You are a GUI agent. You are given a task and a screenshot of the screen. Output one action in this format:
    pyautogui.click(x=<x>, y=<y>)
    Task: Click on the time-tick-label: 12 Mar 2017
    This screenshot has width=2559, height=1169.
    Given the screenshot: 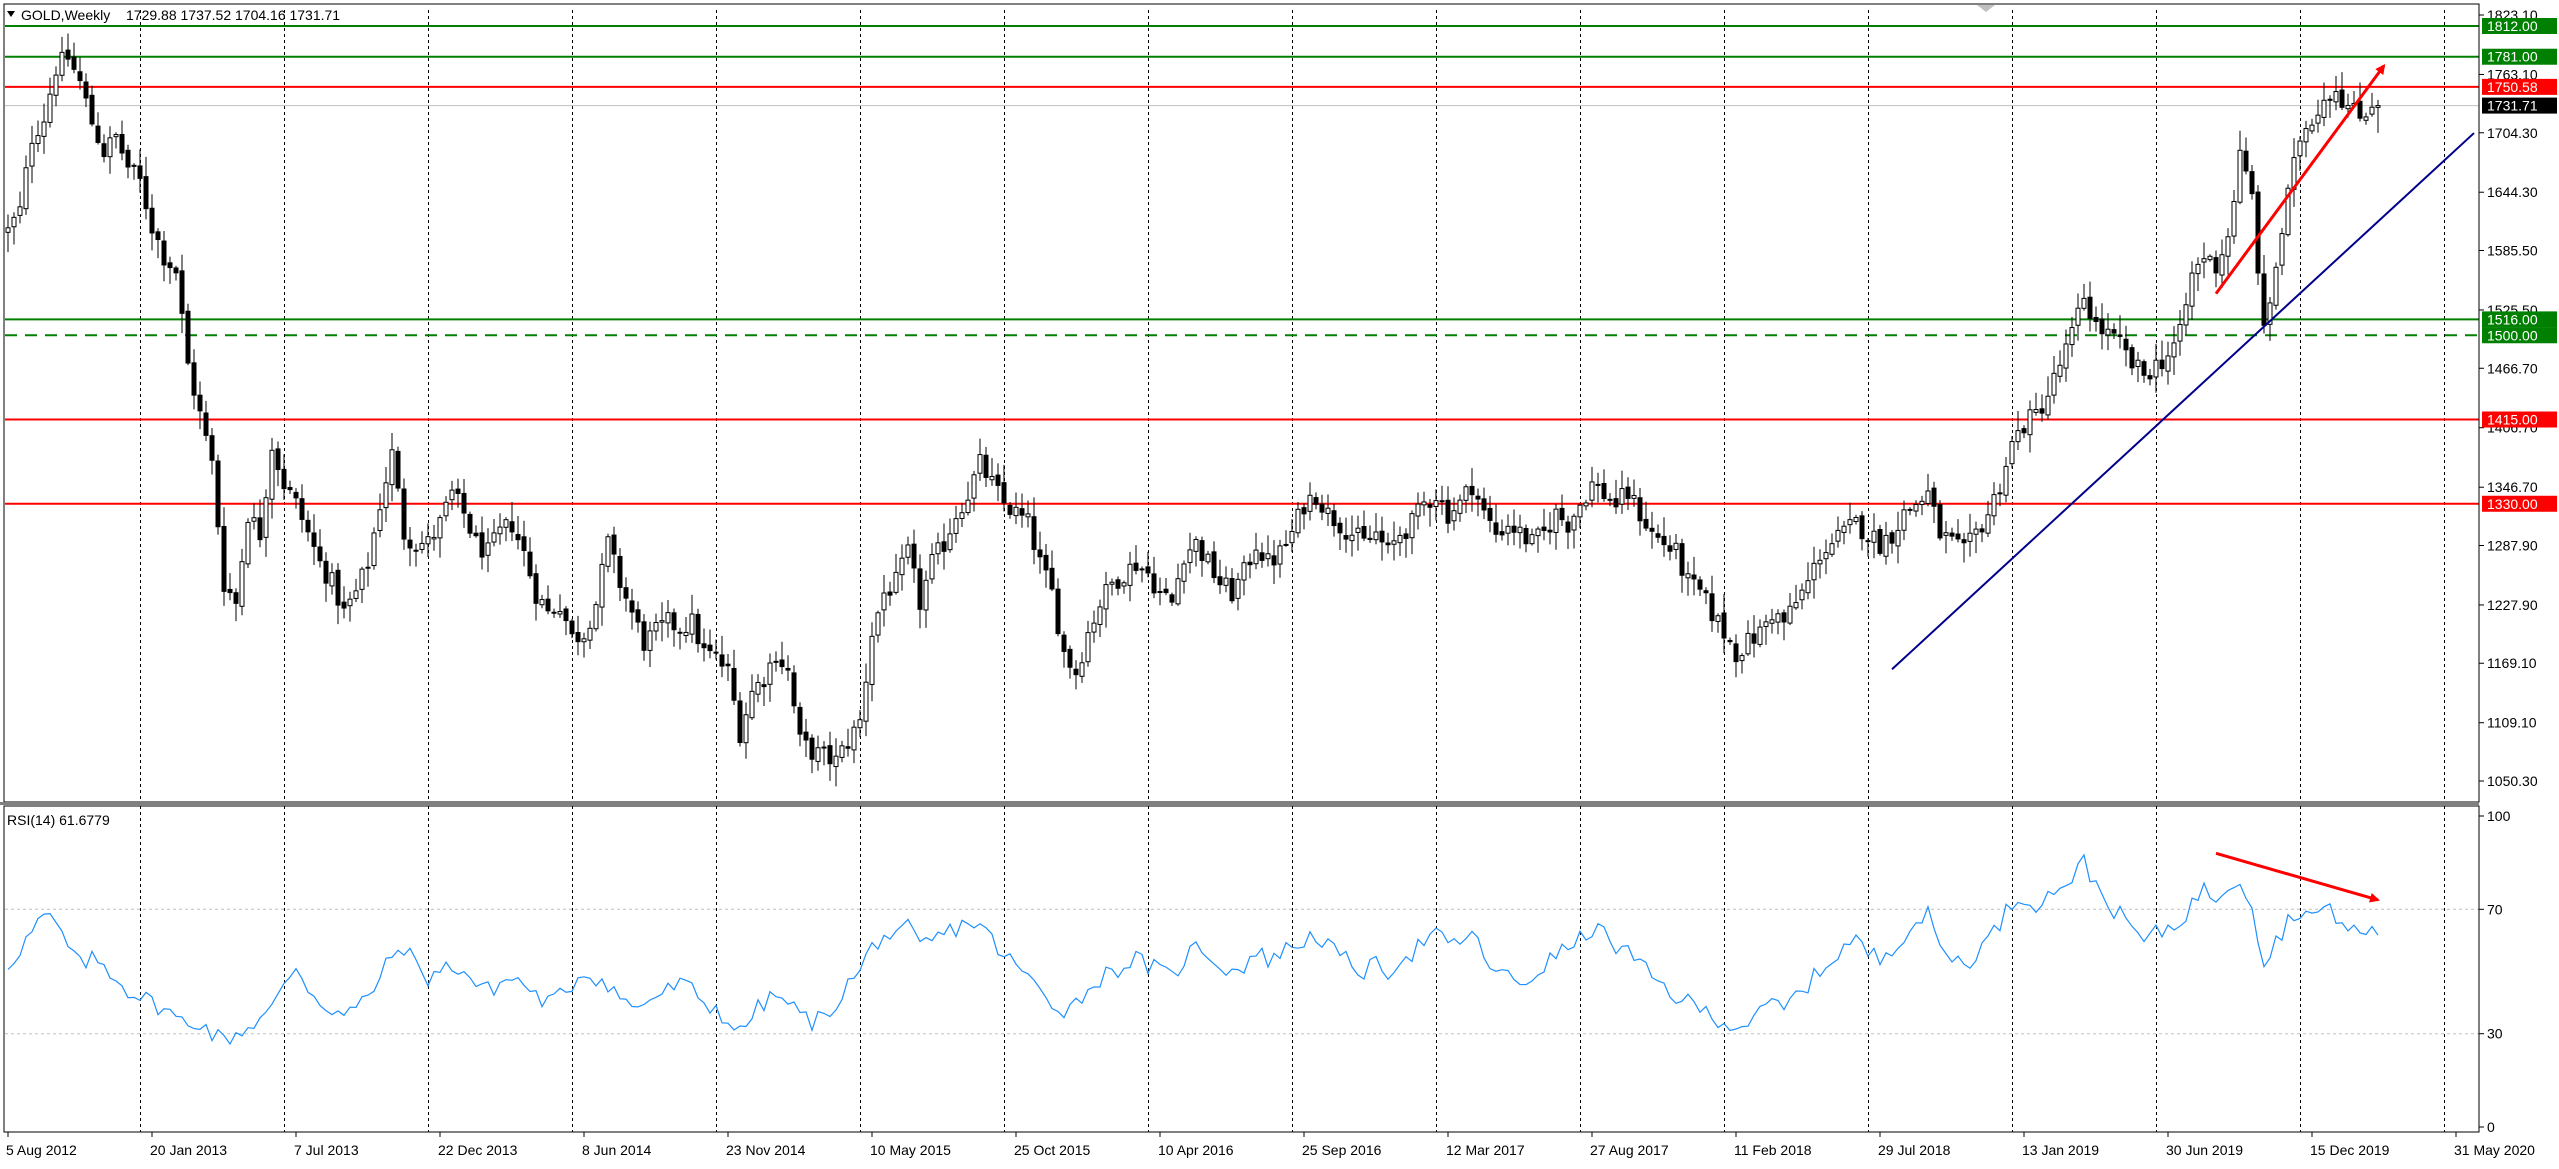 What is the action you would take?
    pyautogui.click(x=1485, y=1150)
    